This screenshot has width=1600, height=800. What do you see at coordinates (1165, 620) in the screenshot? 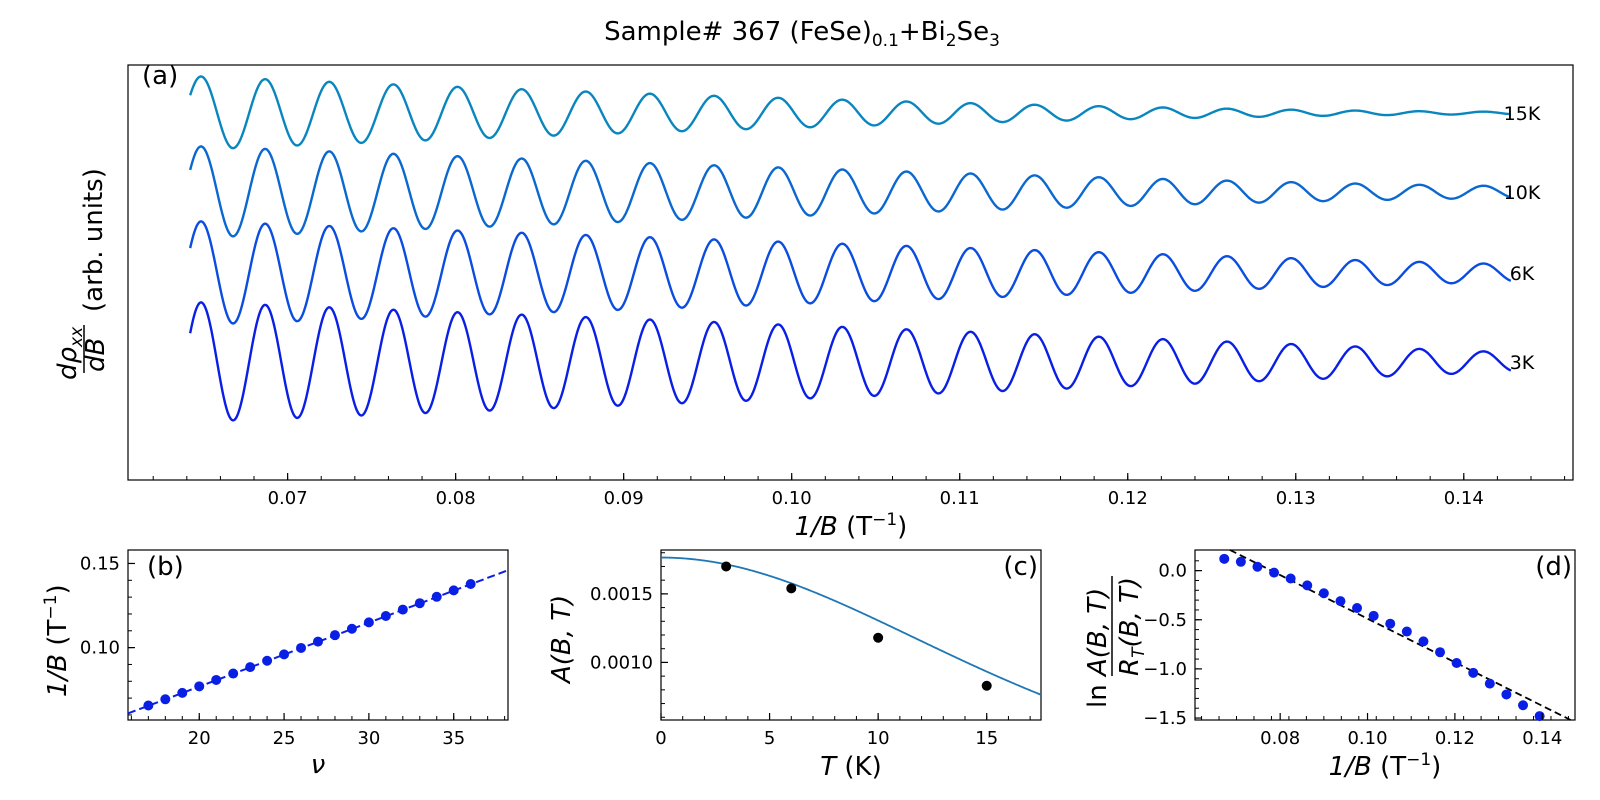
I see `panel-d-ytick-label: −0.5` at bounding box center [1165, 620].